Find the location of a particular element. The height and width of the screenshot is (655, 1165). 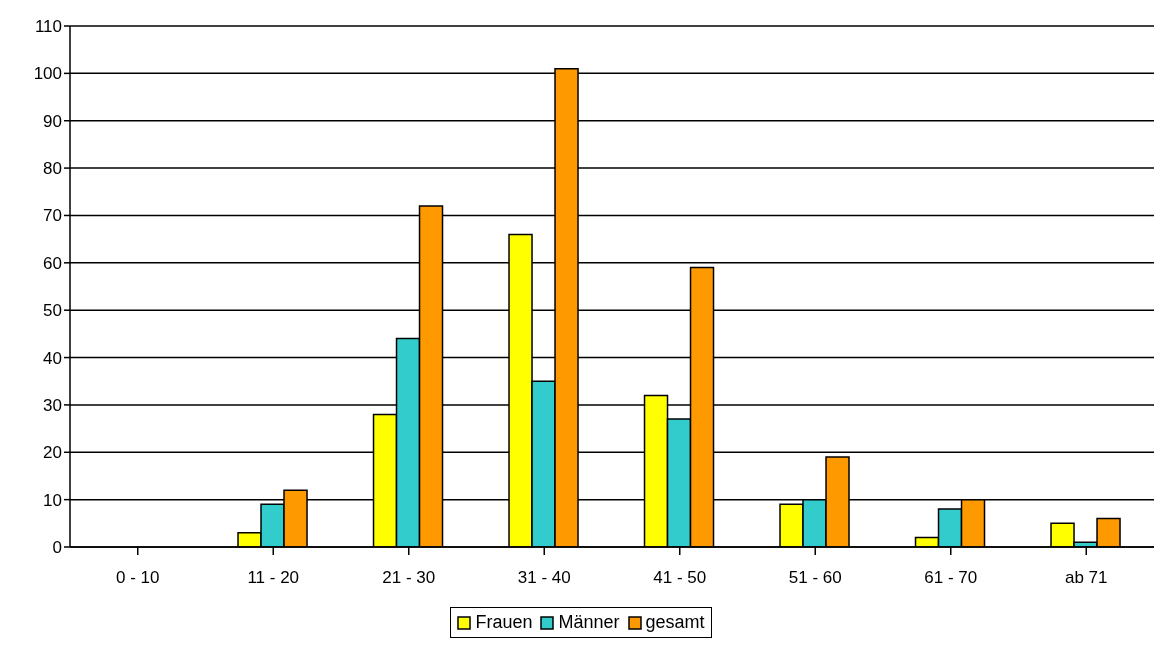

legend-label: gesamt is located at coordinates (675, 622).